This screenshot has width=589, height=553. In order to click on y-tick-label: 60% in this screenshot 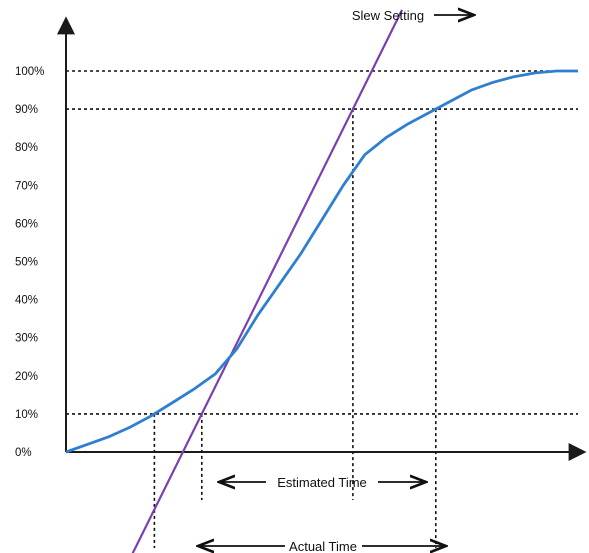, I will do `click(26, 224)`.